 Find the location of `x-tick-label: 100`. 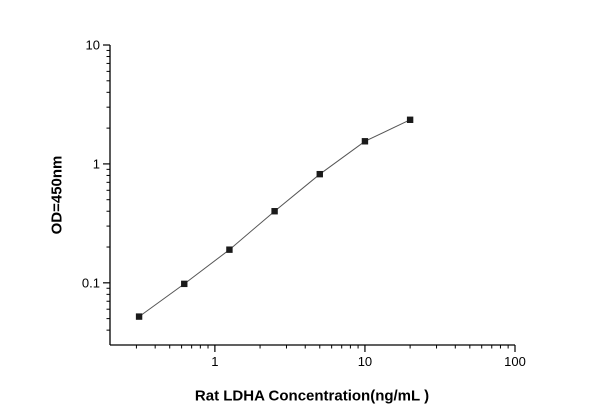

x-tick-label: 100 is located at coordinates (515, 361).